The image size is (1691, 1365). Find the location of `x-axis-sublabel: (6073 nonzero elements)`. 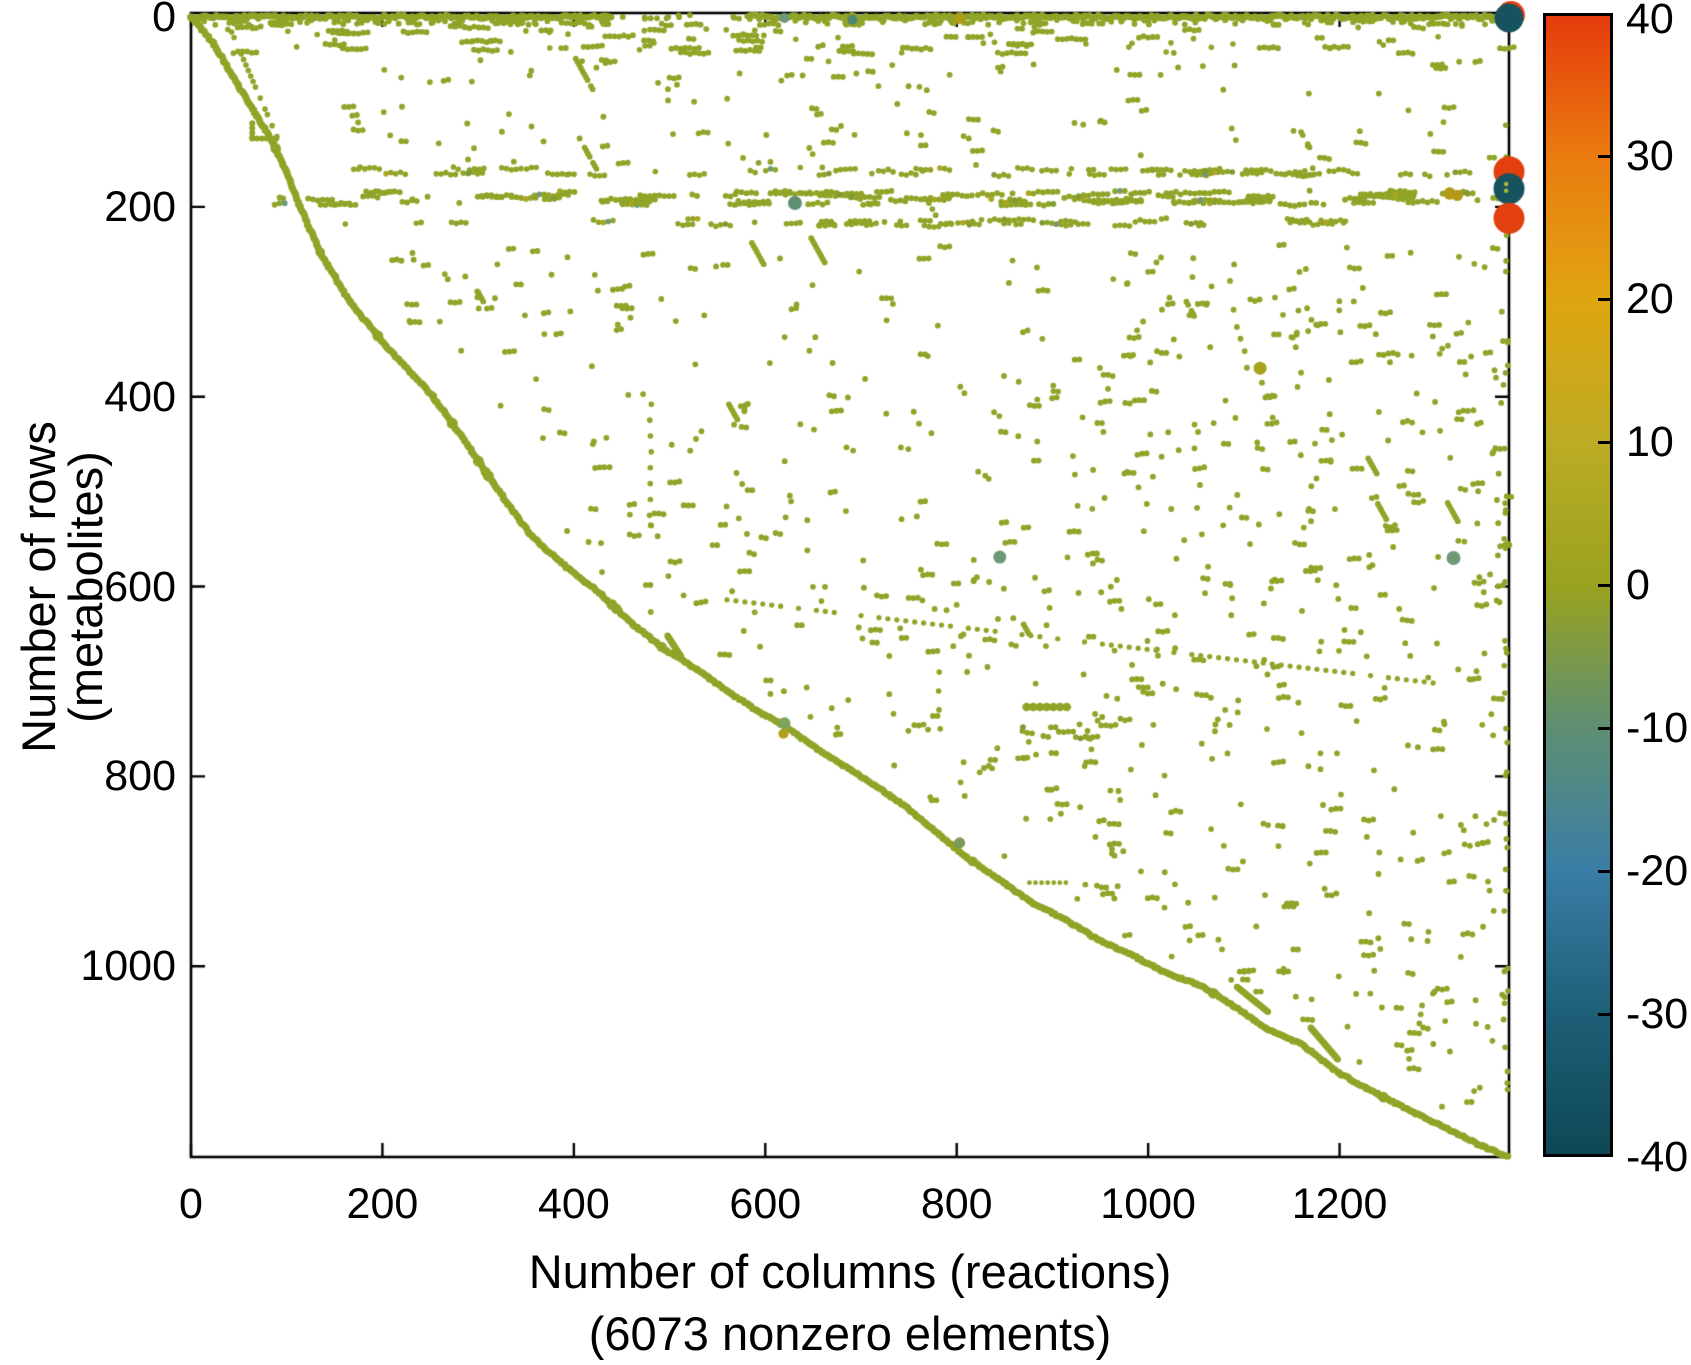

x-axis-sublabel: (6073 nonzero elements) is located at coordinates (850, 1333).